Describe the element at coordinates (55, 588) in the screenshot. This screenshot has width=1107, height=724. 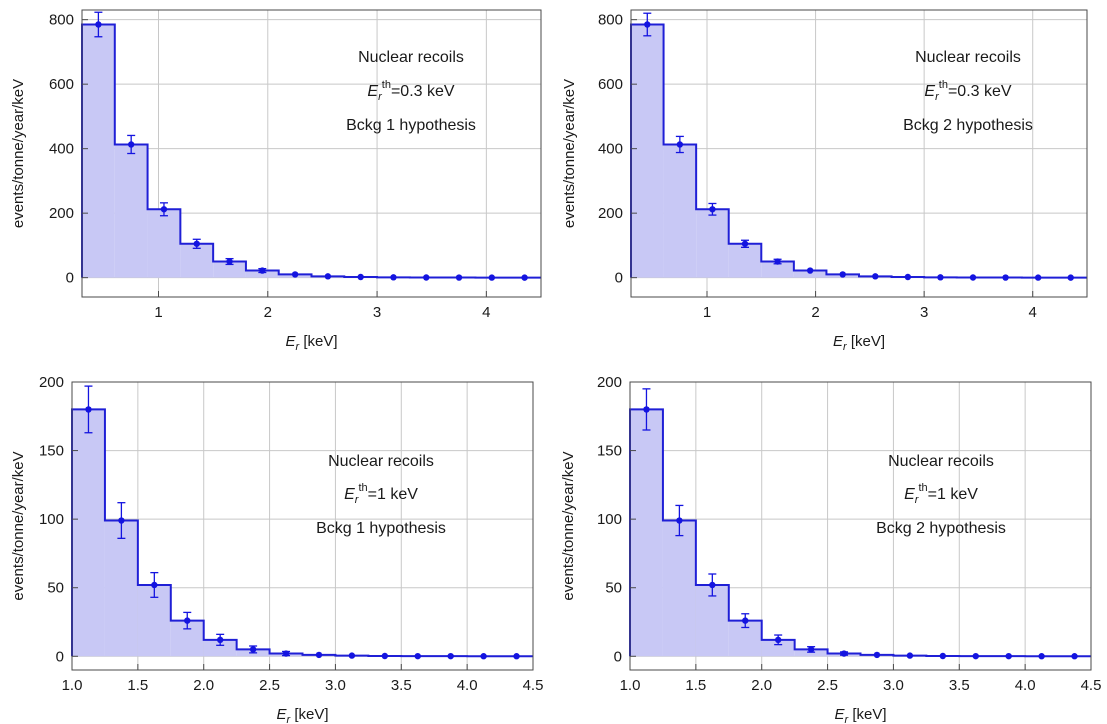
I see `y-tick-label: 50` at that location.